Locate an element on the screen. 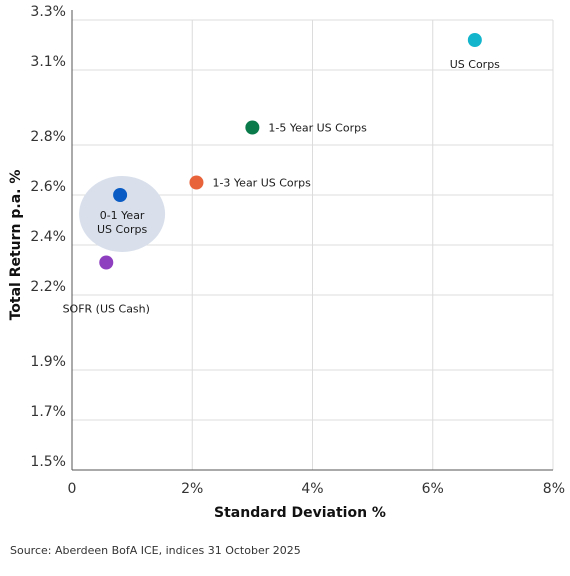  x-tick-label: 0 is located at coordinates (72, 489).